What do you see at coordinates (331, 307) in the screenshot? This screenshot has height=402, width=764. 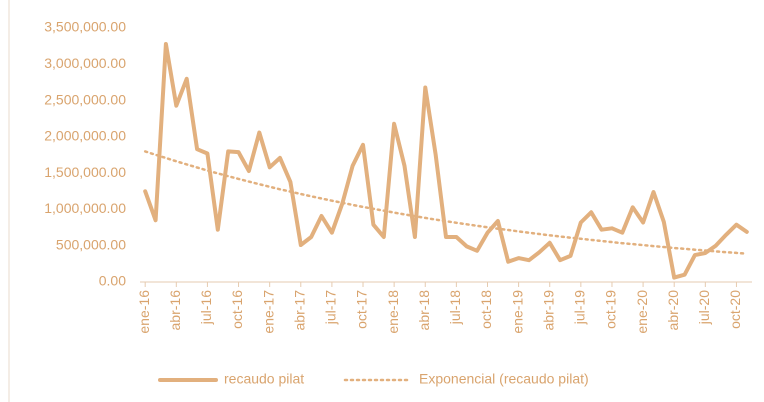 I see `x-tick-label: jul-17` at bounding box center [331, 307].